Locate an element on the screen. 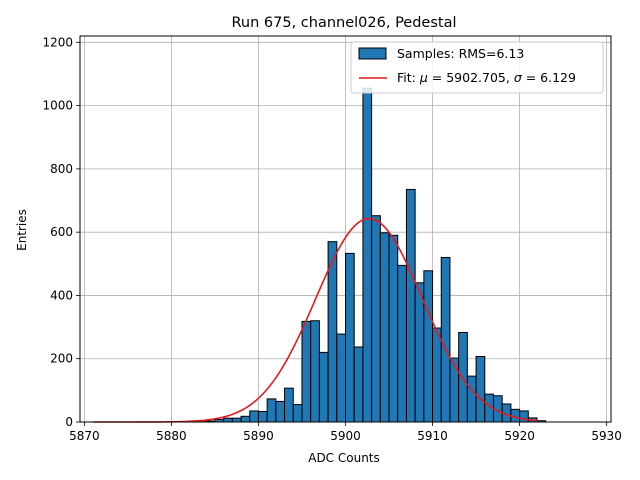 The height and width of the screenshot is (480, 640). x-tick-label: 5920 is located at coordinates (519, 436).